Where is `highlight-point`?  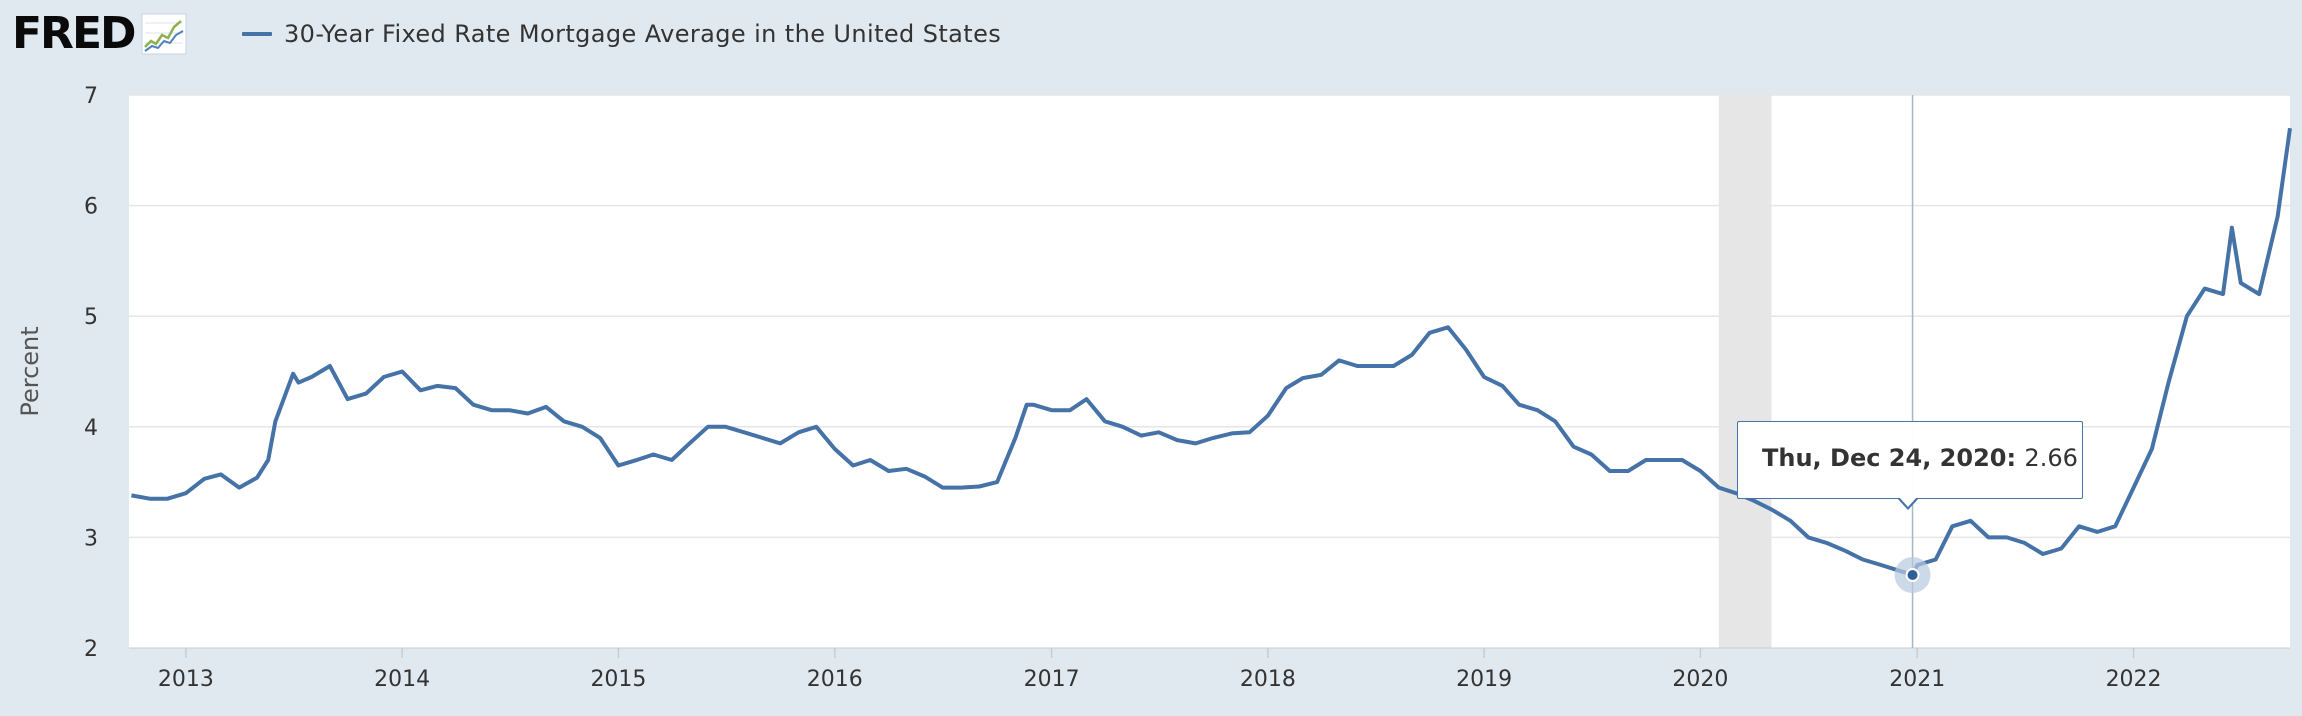 highlight-point is located at coordinates (1912, 575).